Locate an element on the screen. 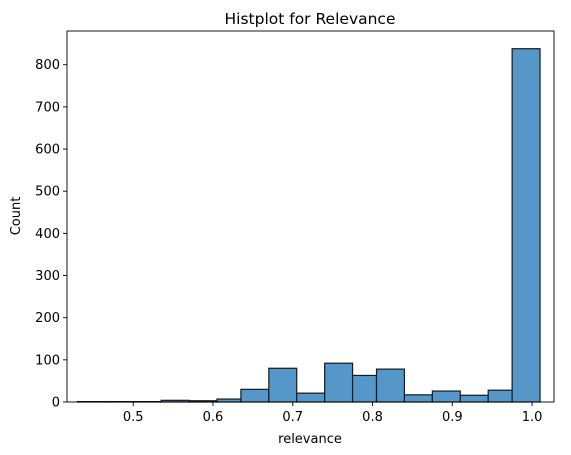 This screenshot has width=571, height=455. y-tick-label: 700 is located at coordinates (47, 107).